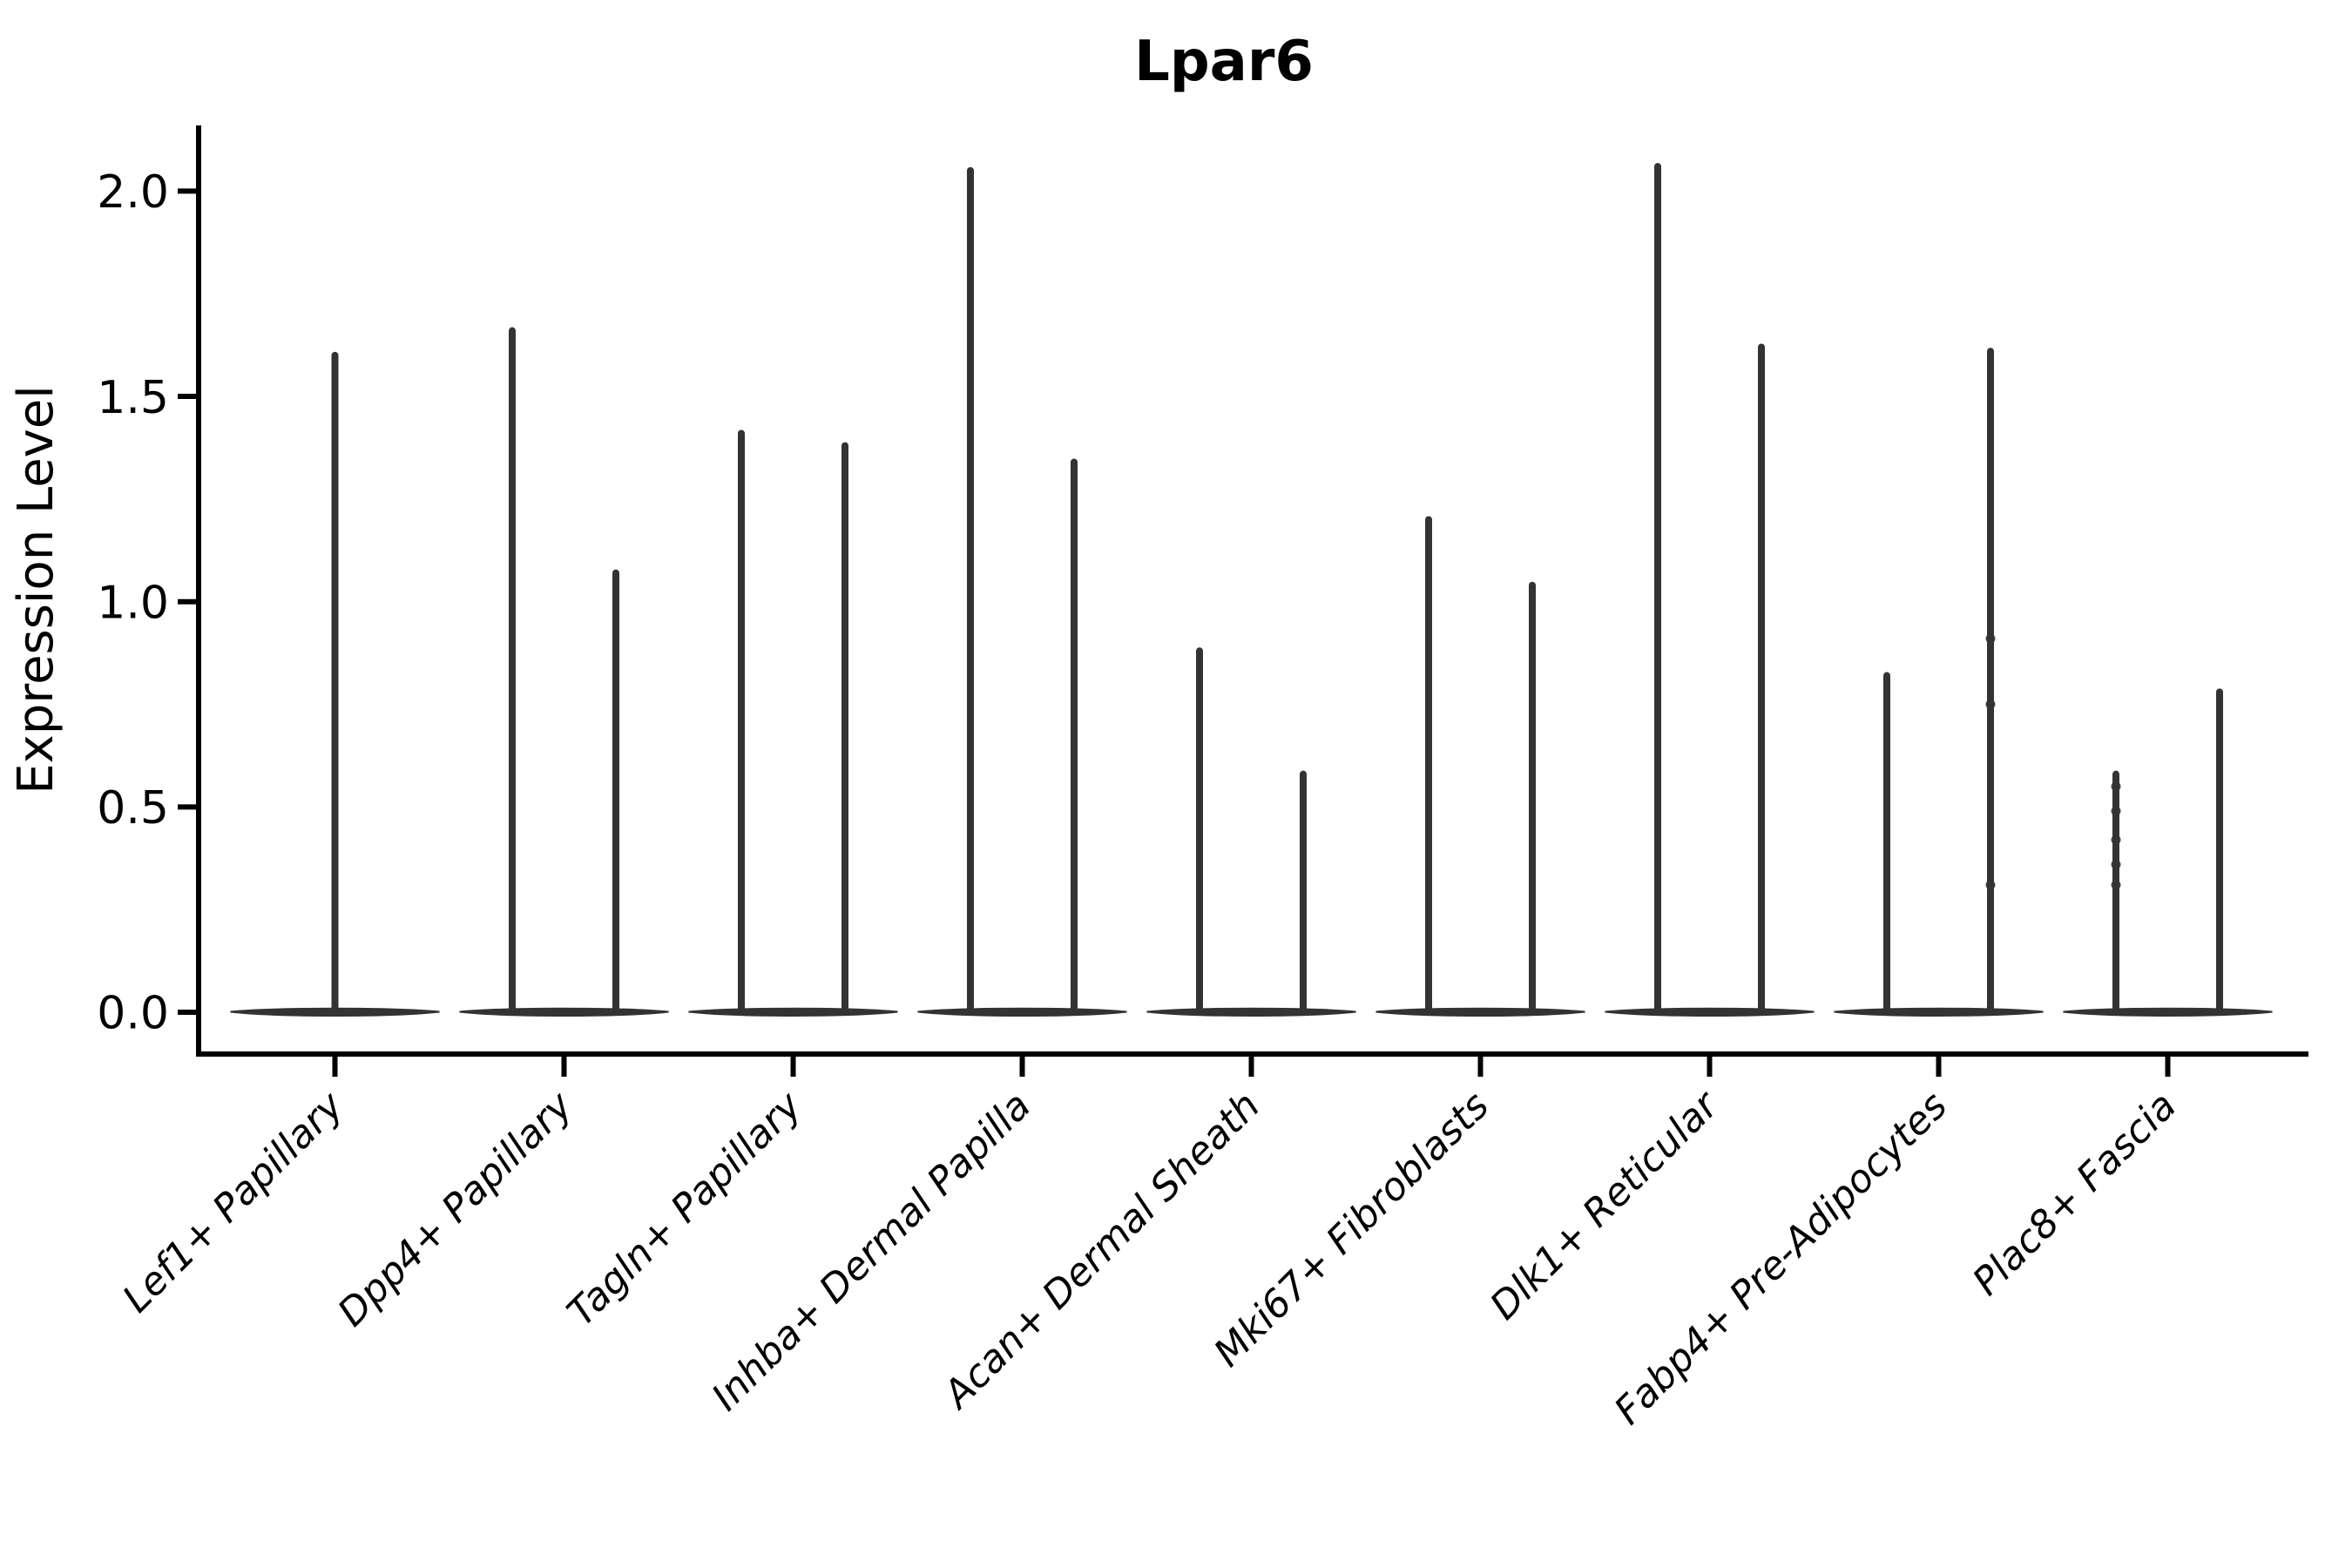 This screenshot has height=1568, width=2352. What do you see at coordinates (133, 398) in the screenshot?
I see `y-tick-label-3: 1.5` at bounding box center [133, 398].